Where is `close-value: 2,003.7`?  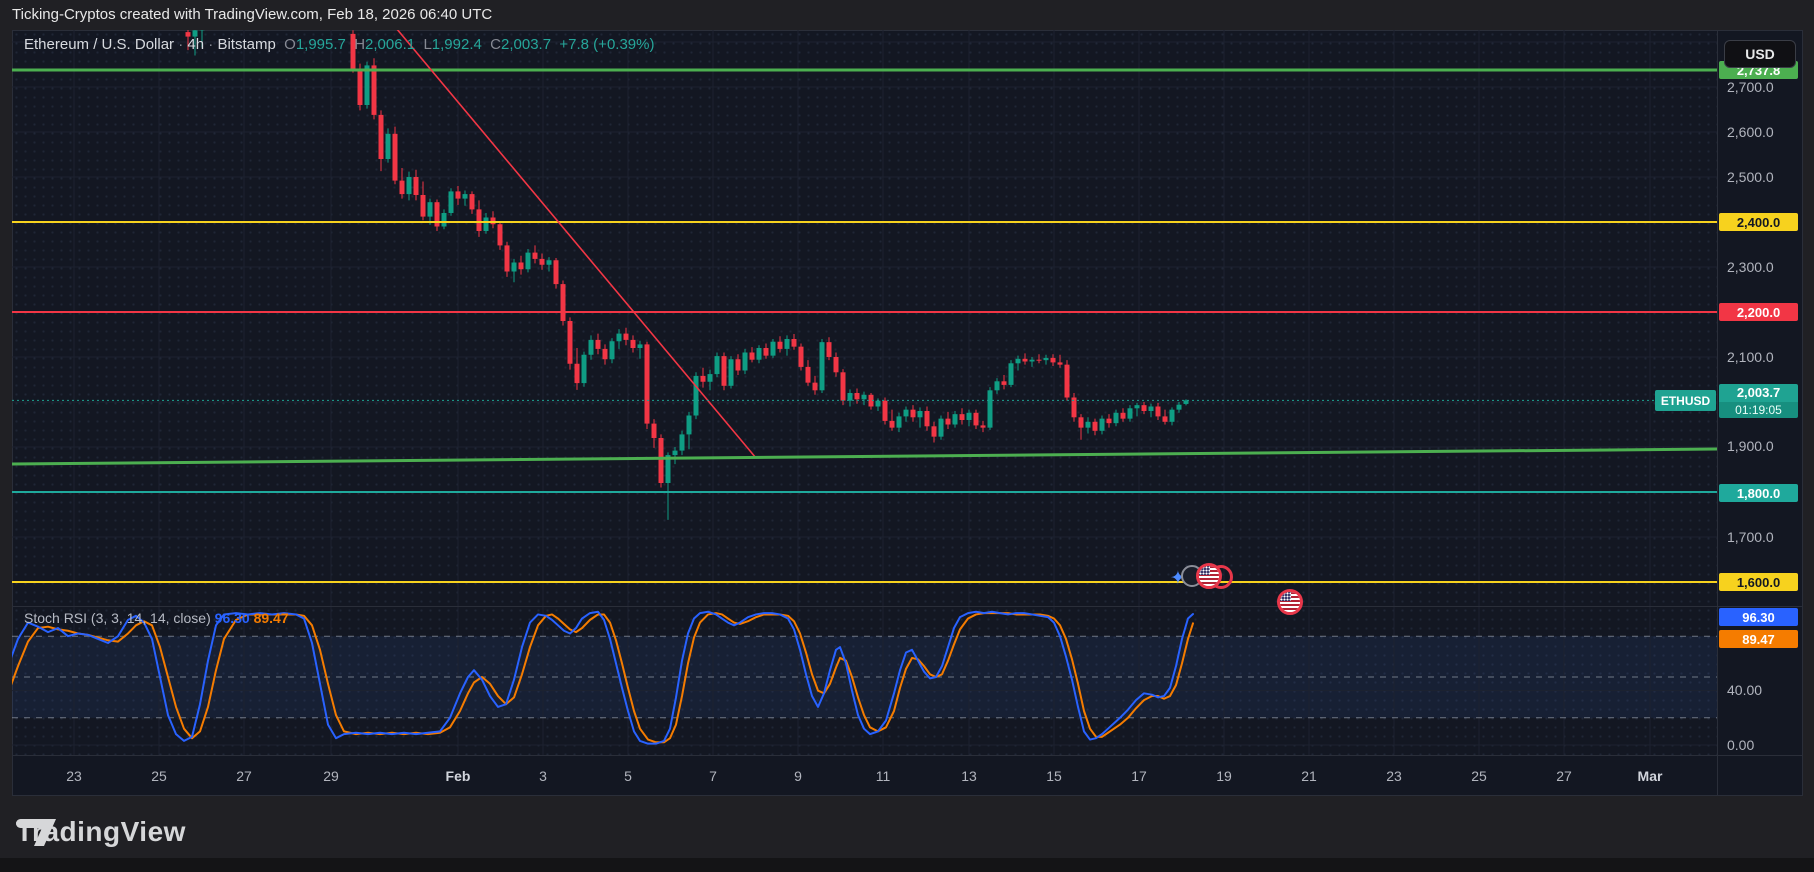 close-value: 2,003.7 is located at coordinates (526, 44).